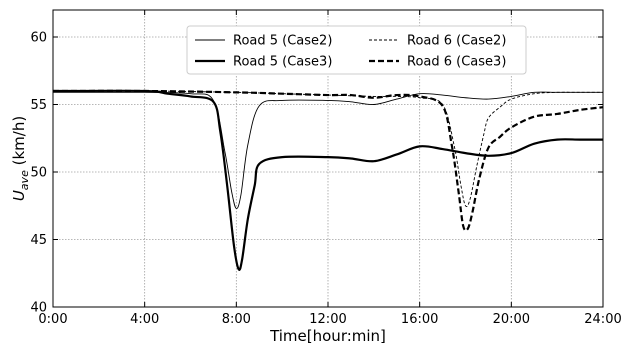 The image size is (624, 350). Describe the element at coordinates (456, 41) in the screenshot. I see `legend-label: Road 6 (Case2)` at that location.